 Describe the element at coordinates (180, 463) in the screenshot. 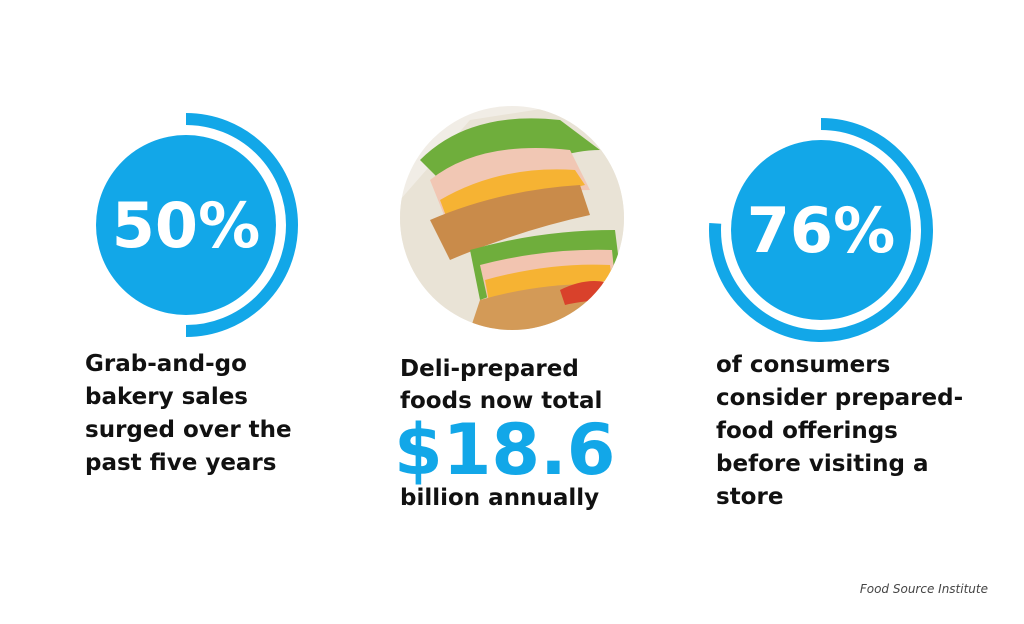

I see `stat-caption: past five years` at that location.